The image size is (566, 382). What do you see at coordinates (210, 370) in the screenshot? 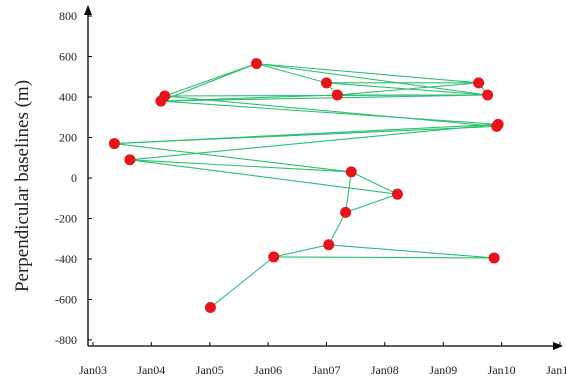
I see `x-tick-label: Jan05` at bounding box center [210, 370].